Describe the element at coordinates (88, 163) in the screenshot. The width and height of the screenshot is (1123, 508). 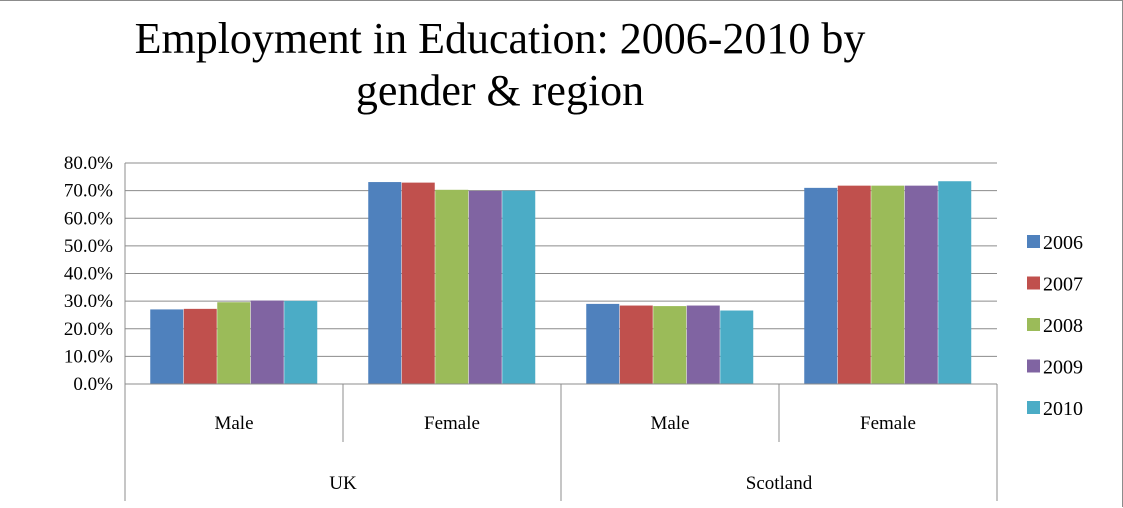
I see `y-tick-label: 80.0%` at that location.